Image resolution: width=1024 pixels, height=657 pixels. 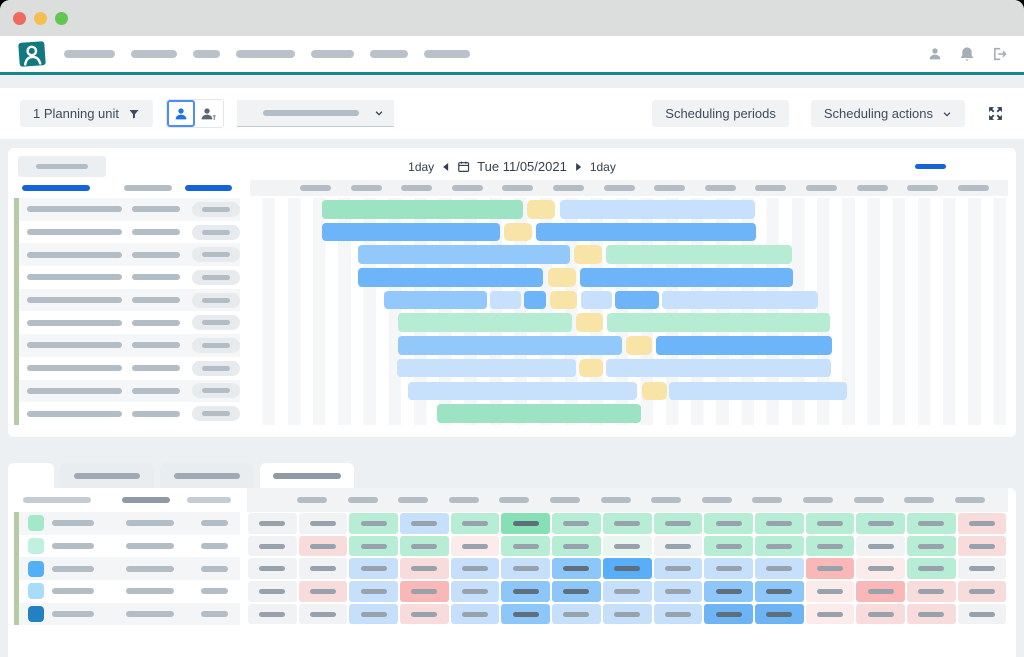 I want to click on gantt-link-placeholder, so click(x=930, y=166).